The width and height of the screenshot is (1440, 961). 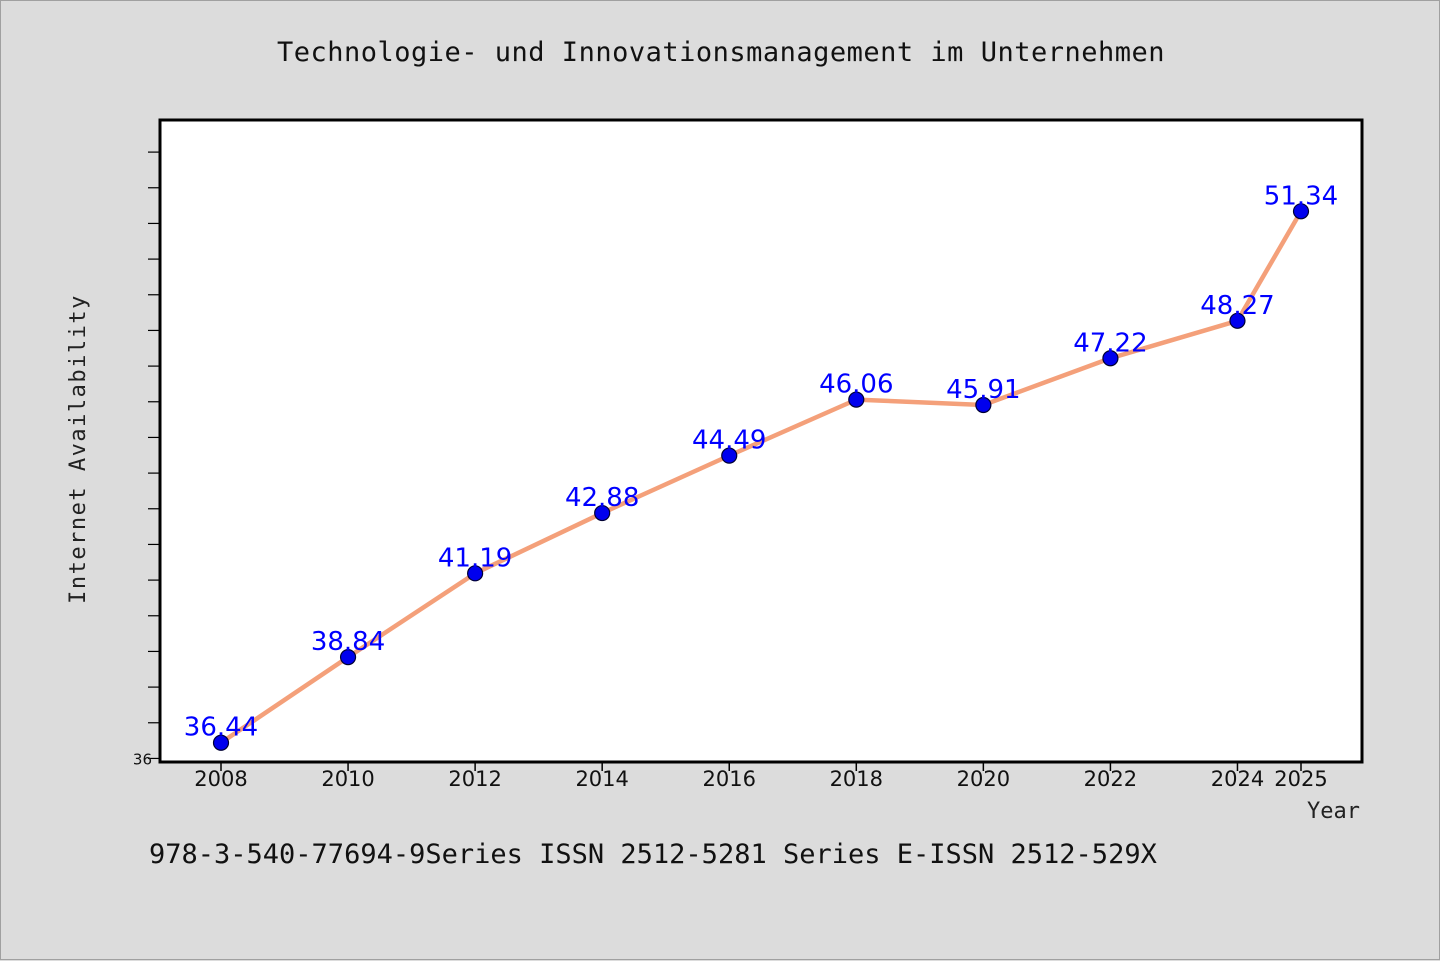 What do you see at coordinates (1237, 779) in the screenshot?
I see `x-tick-label: 2024` at bounding box center [1237, 779].